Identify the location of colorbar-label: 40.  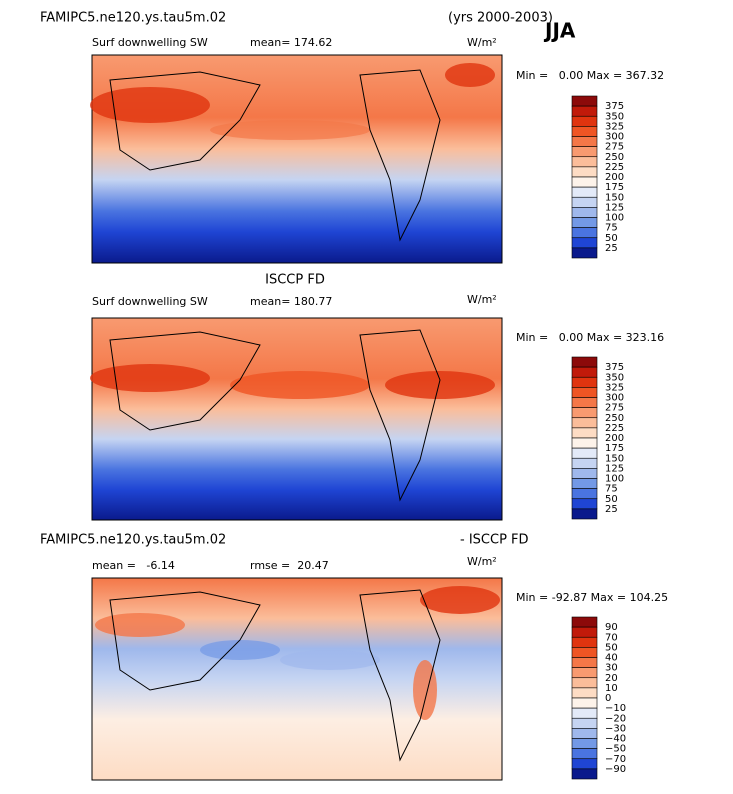
(611, 658).